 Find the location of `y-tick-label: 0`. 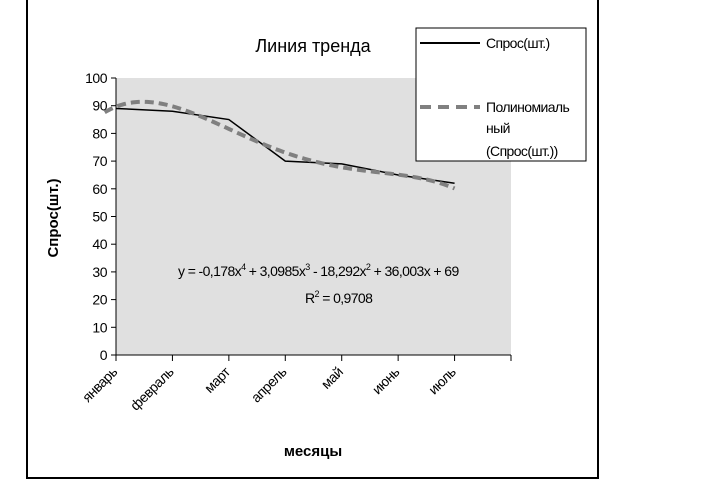

y-tick-label: 0 is located at coordinates (104, 355).